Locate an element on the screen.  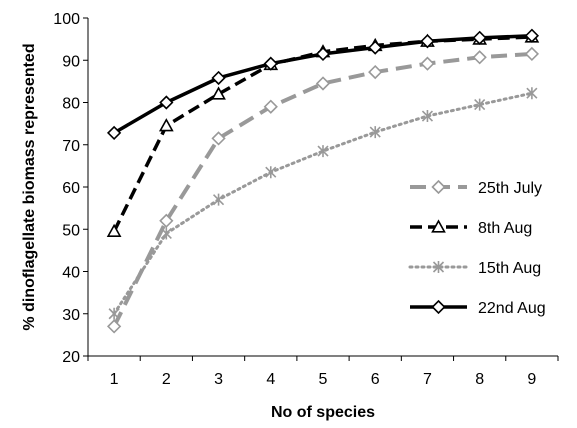
legend-label: 8th Aug is located at coordinates (505, 228).